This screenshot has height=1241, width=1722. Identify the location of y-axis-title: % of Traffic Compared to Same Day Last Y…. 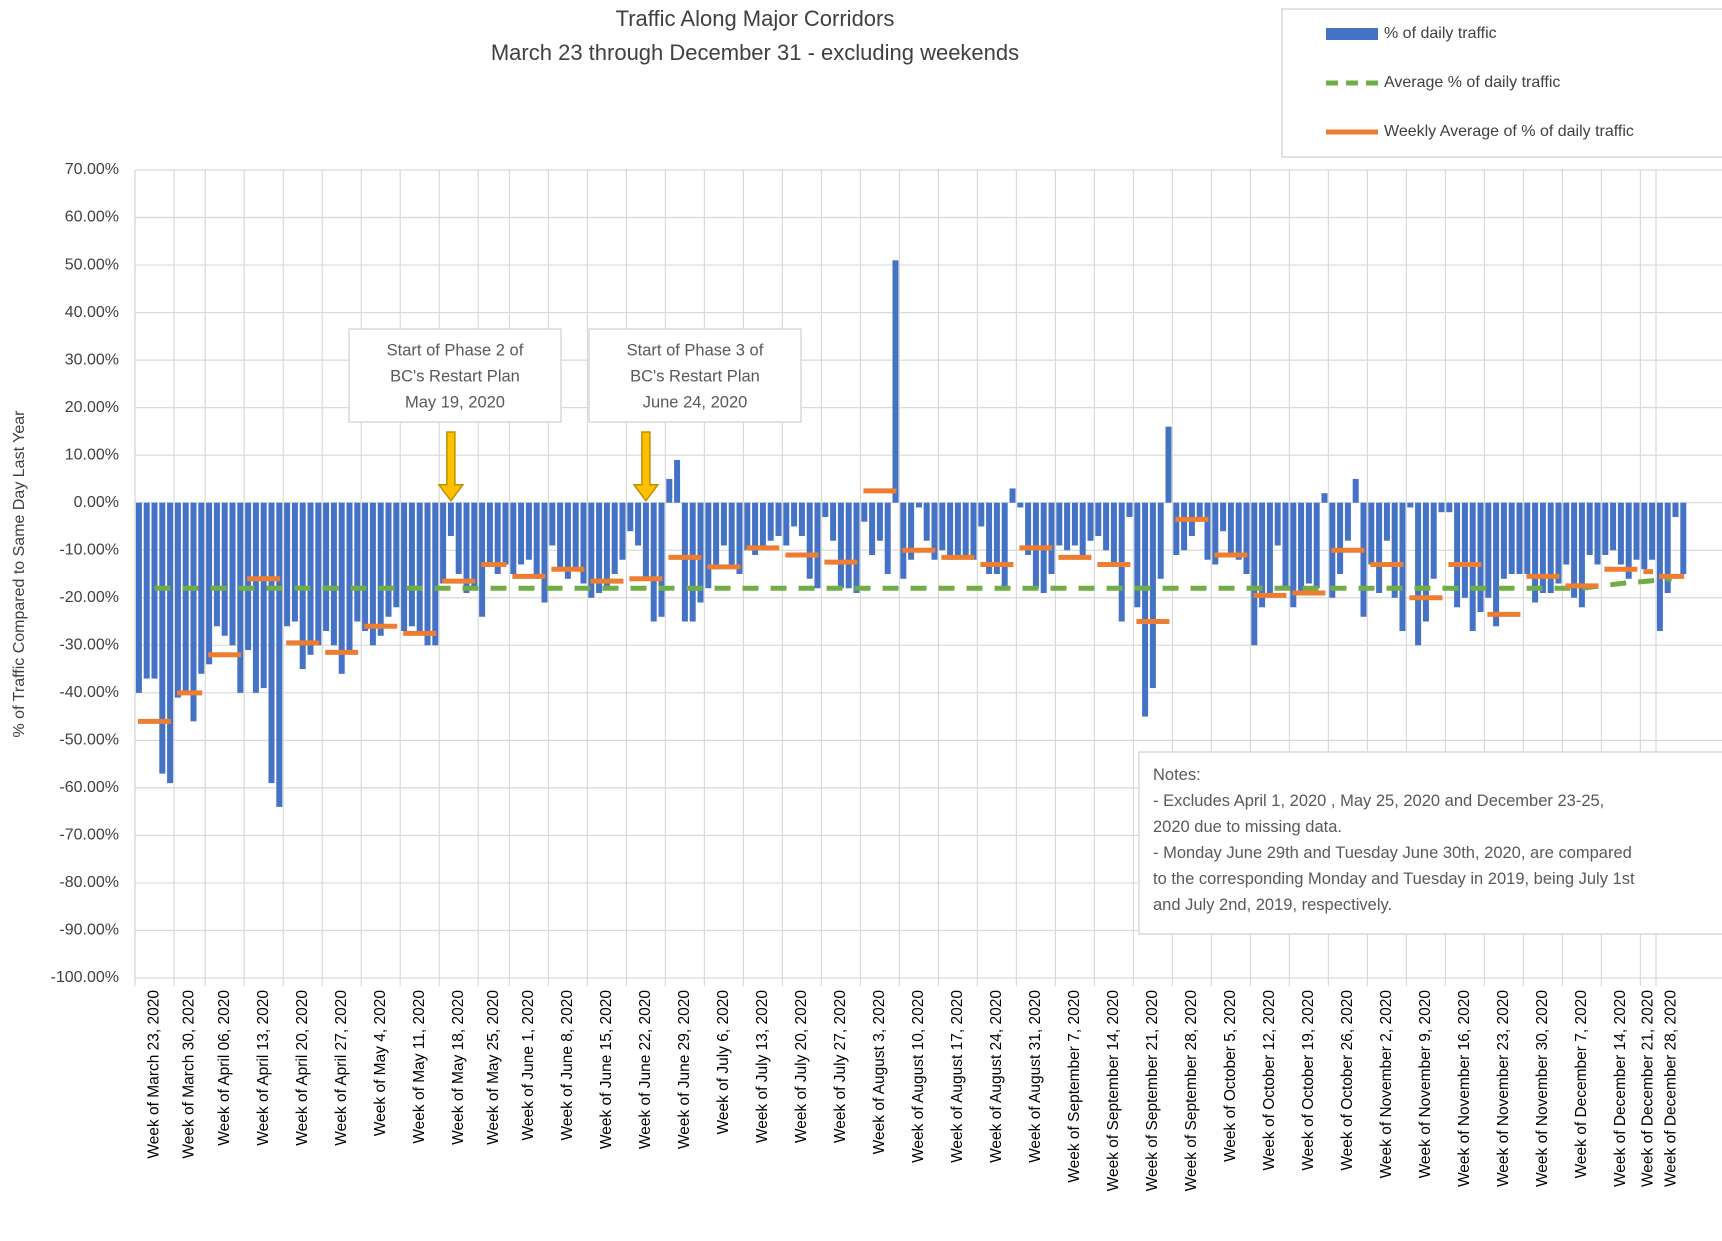
(19, 574).